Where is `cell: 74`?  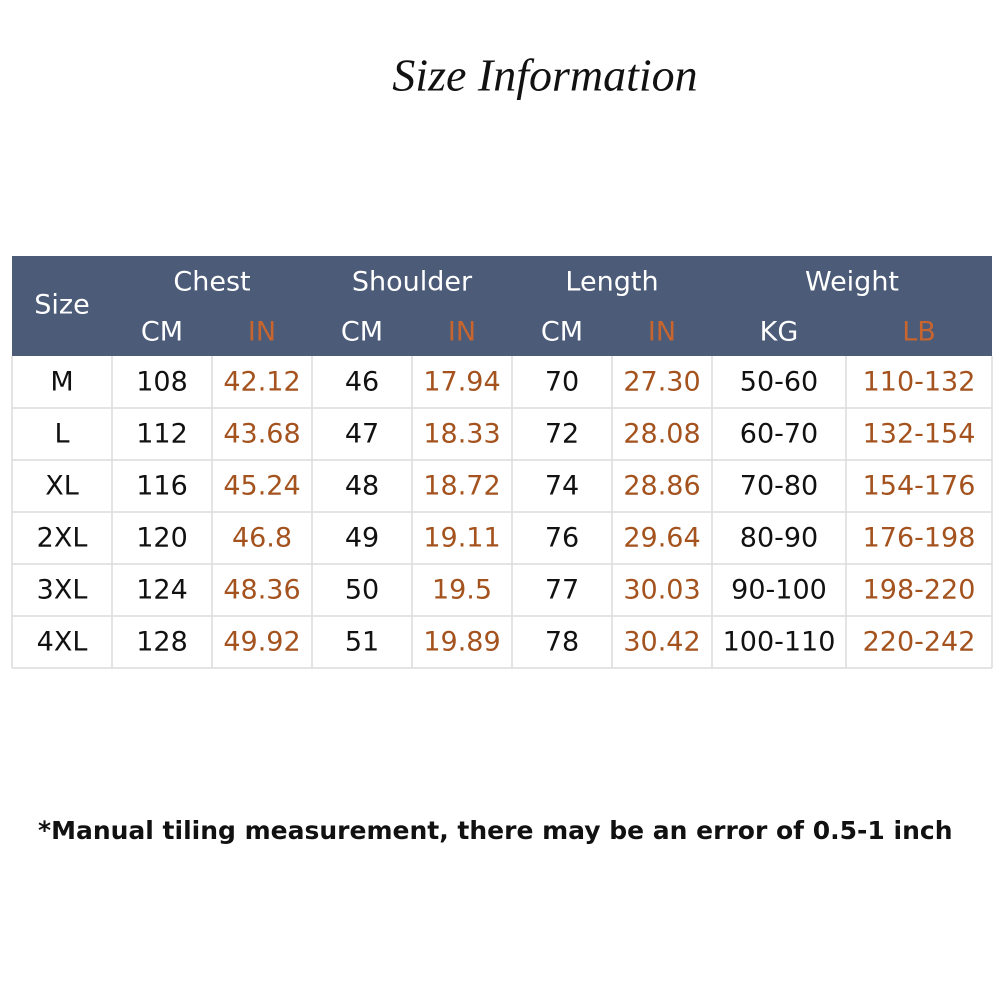 cell: 74 is located at coordinates (562, 486).